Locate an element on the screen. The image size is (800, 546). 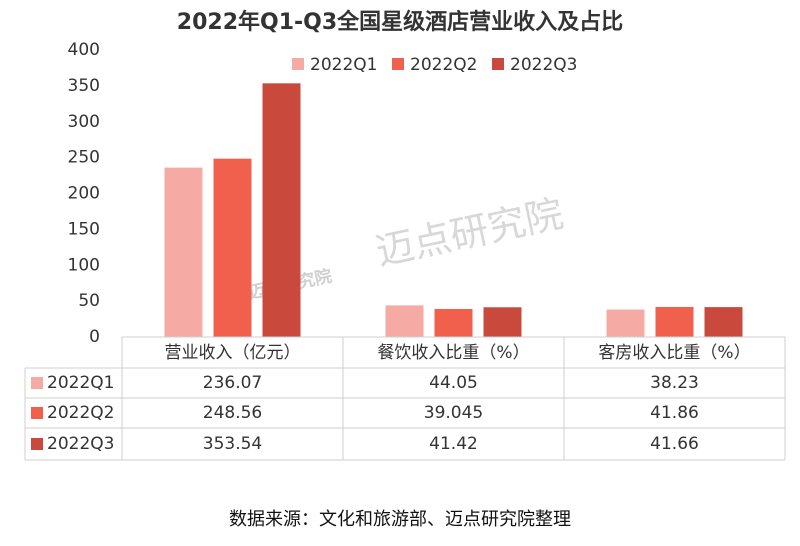
table-row-label: 2022Q2 is located at coordinates (80, 413).